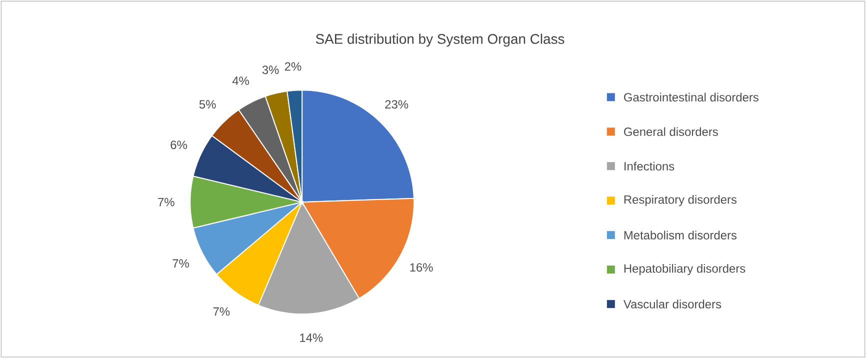  I want to click on legend-label: Gastrointestinal disorders, so click(691, 97).